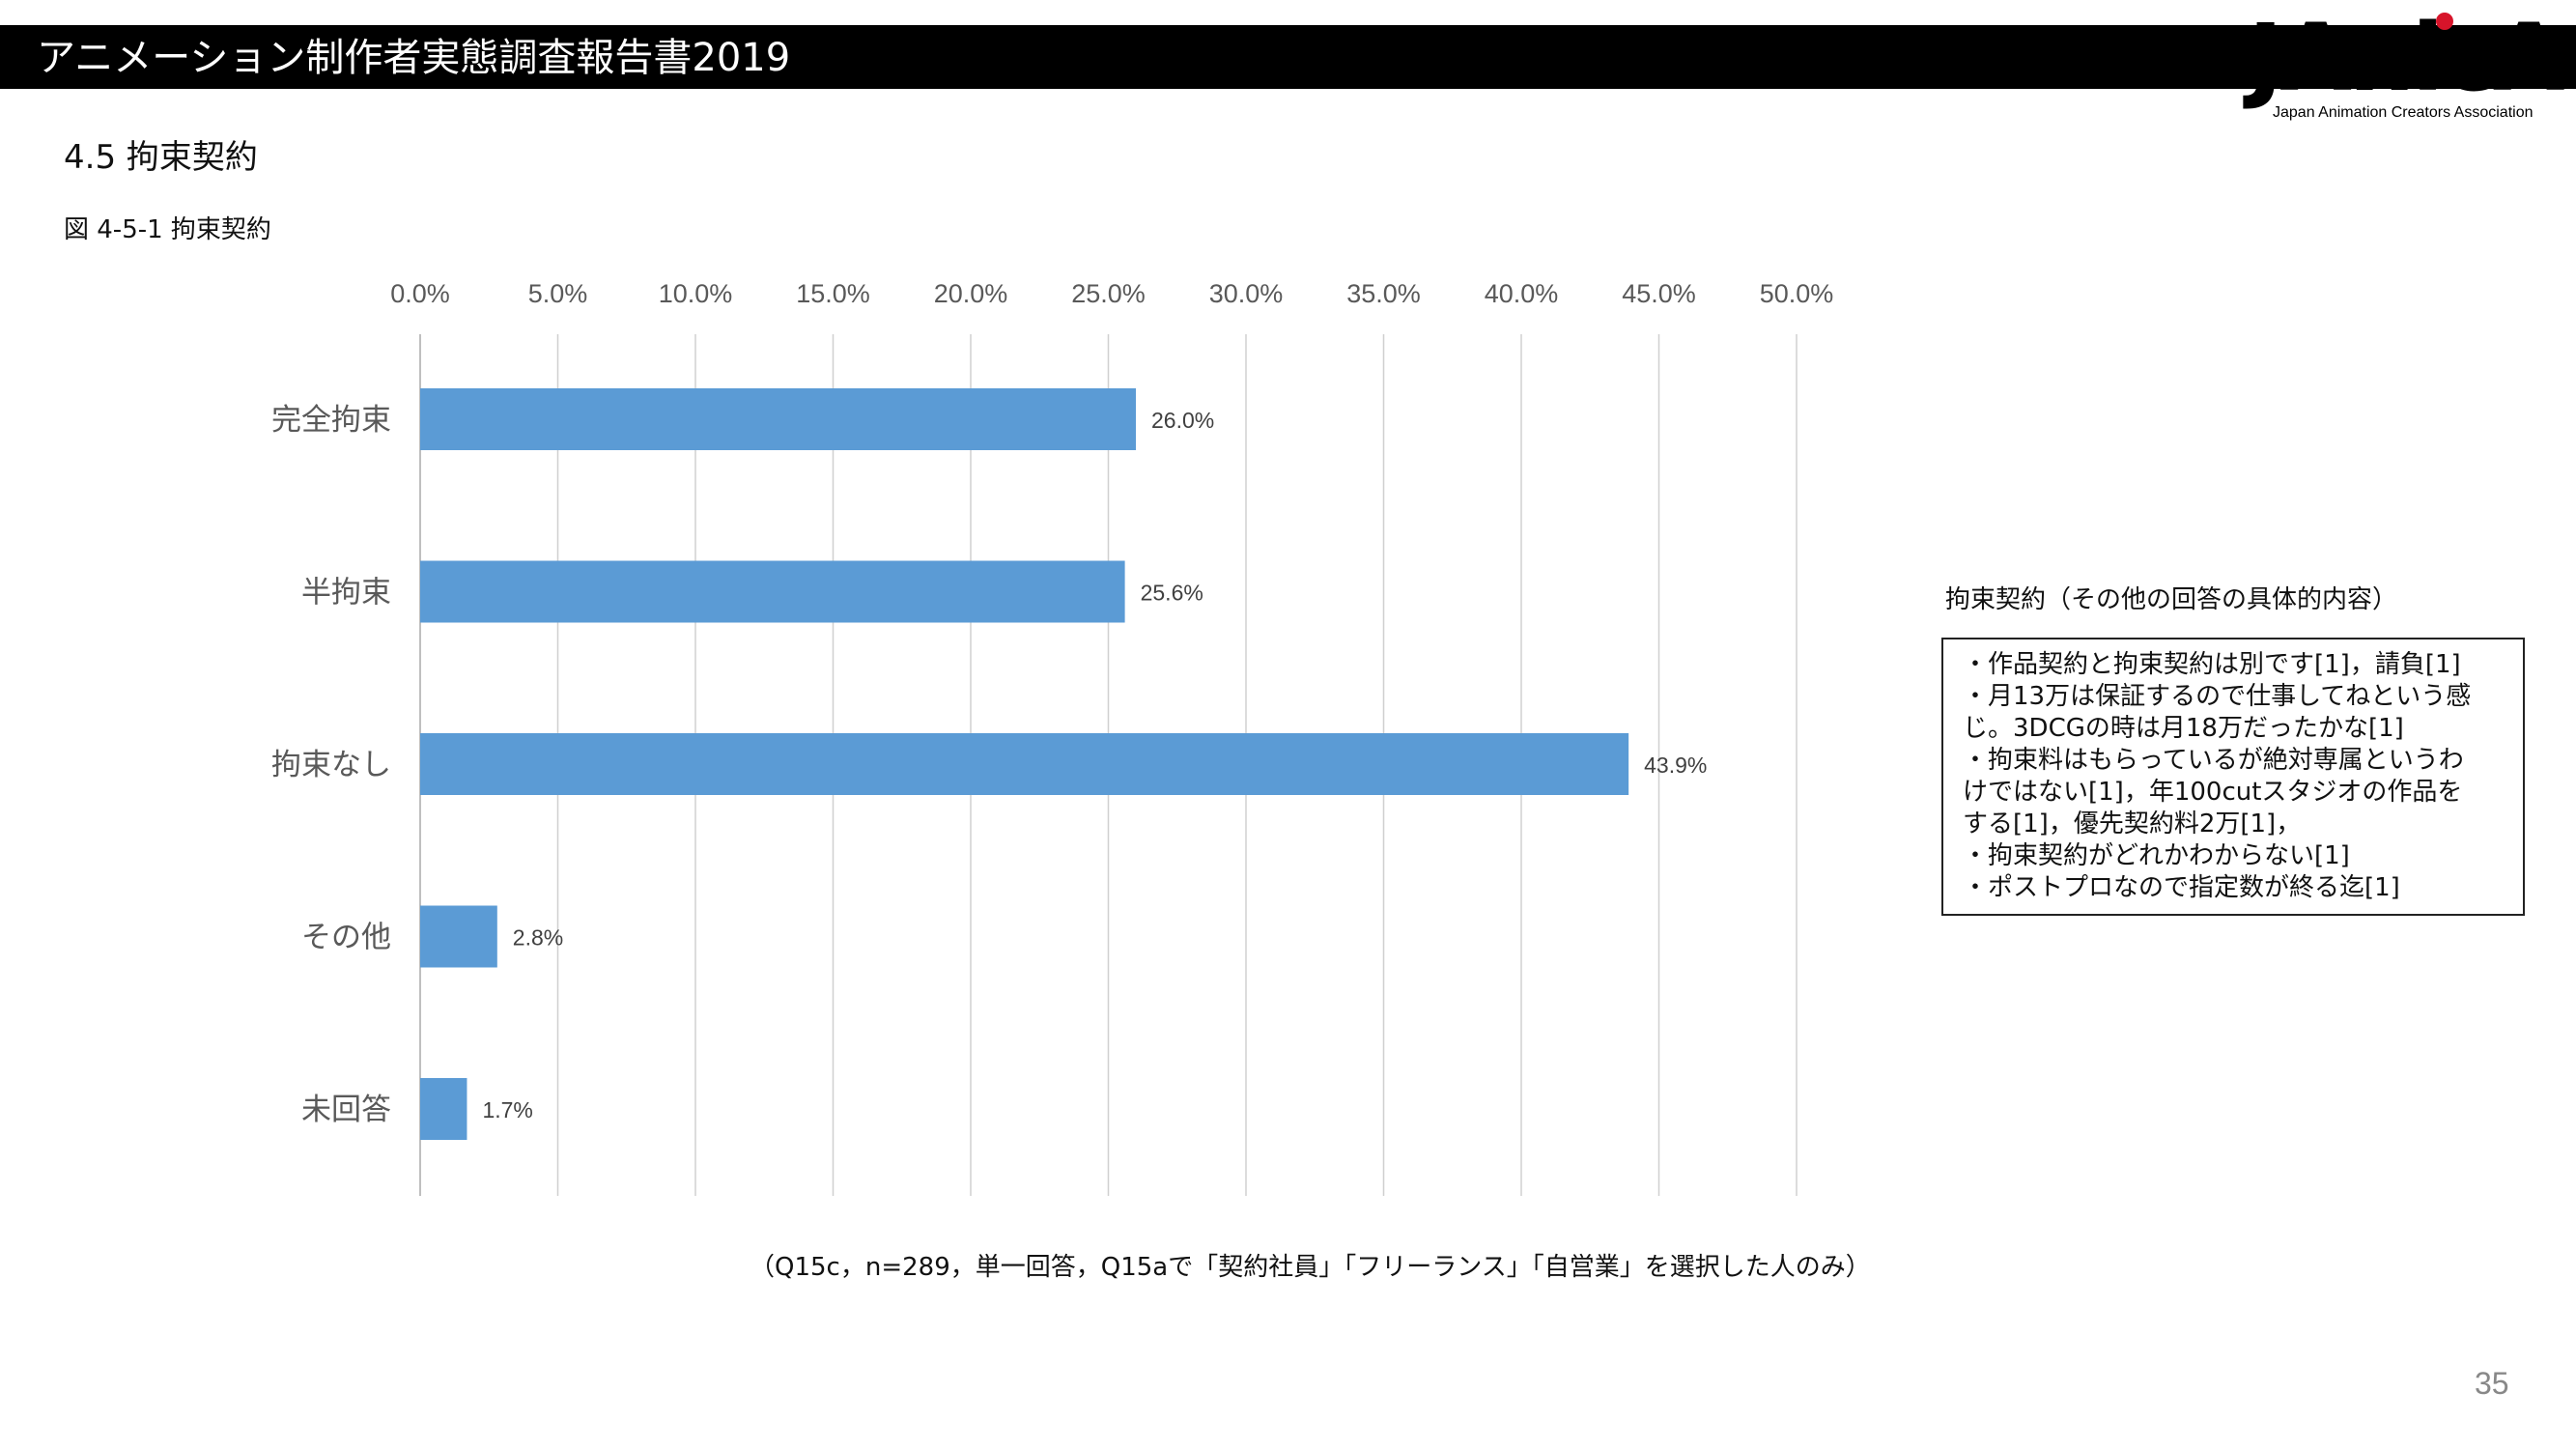  What do you see at coordinates (2183, 728) in the screenshot?
I see `other-answer-line: じ。3DCGの時は月18万だったかな[1]` at bounding box center [2183, 728].